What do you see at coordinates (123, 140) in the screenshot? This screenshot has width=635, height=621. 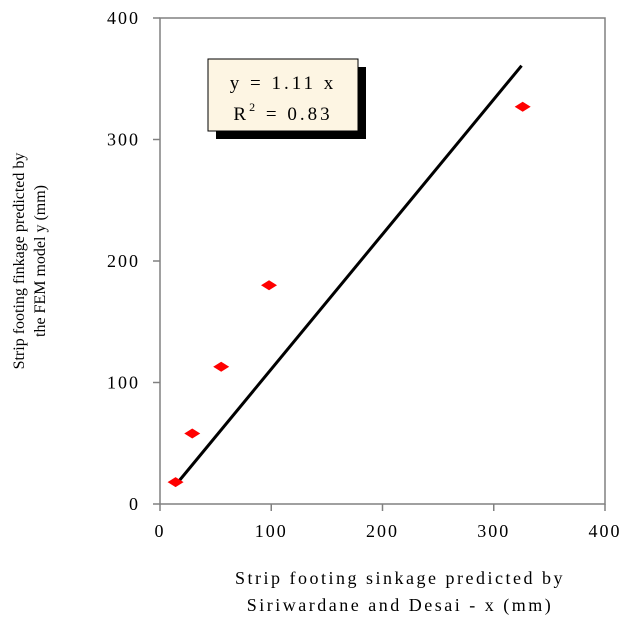 I see `y-tick-label: 300` at bounding box center [123, 140].